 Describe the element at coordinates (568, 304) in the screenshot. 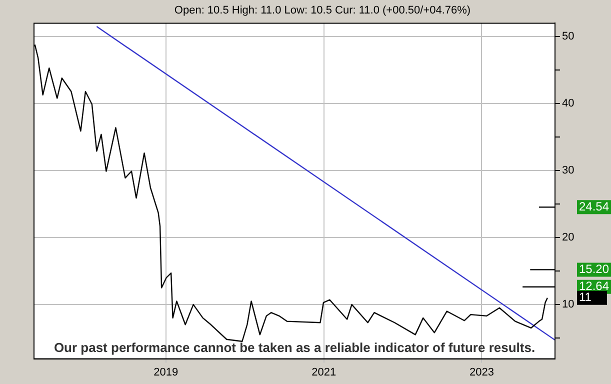

I see `y-tick-label: 10` at that location.